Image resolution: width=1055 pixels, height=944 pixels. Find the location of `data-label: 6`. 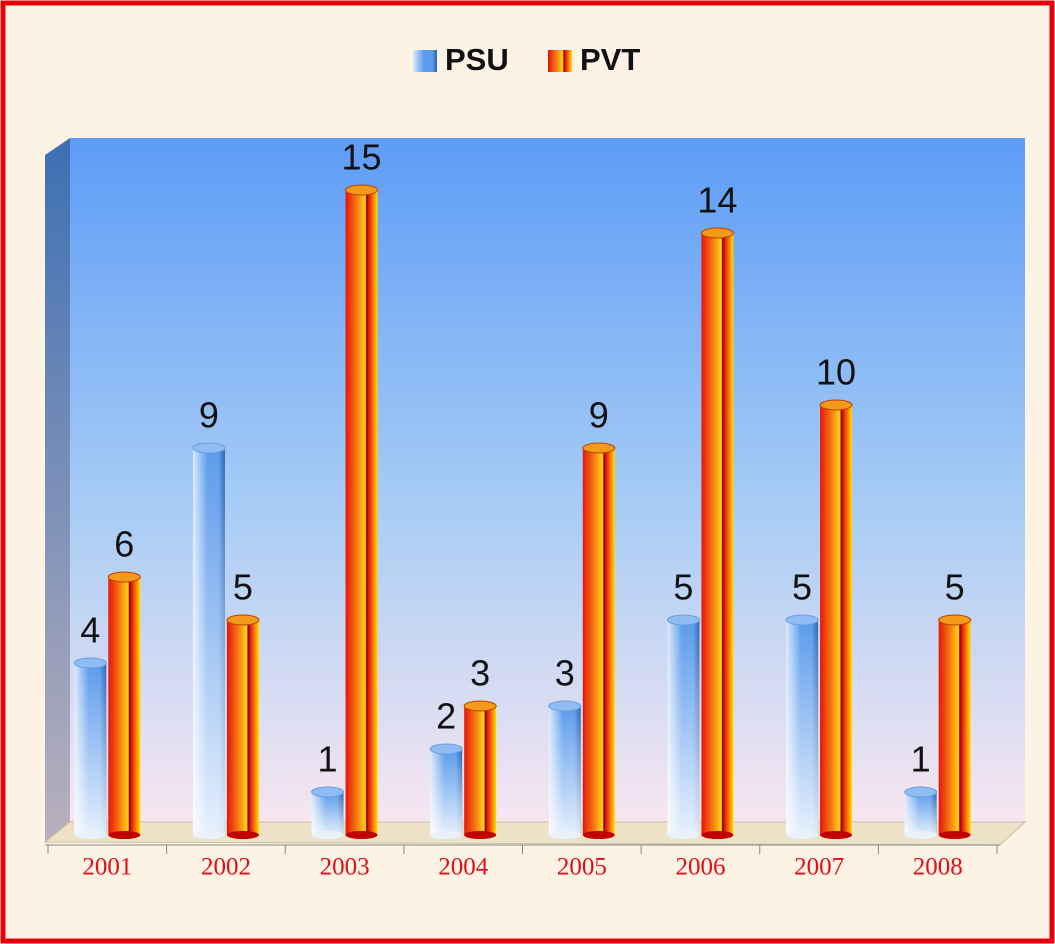

data-label: 6 is located at coordinates (124, 544).